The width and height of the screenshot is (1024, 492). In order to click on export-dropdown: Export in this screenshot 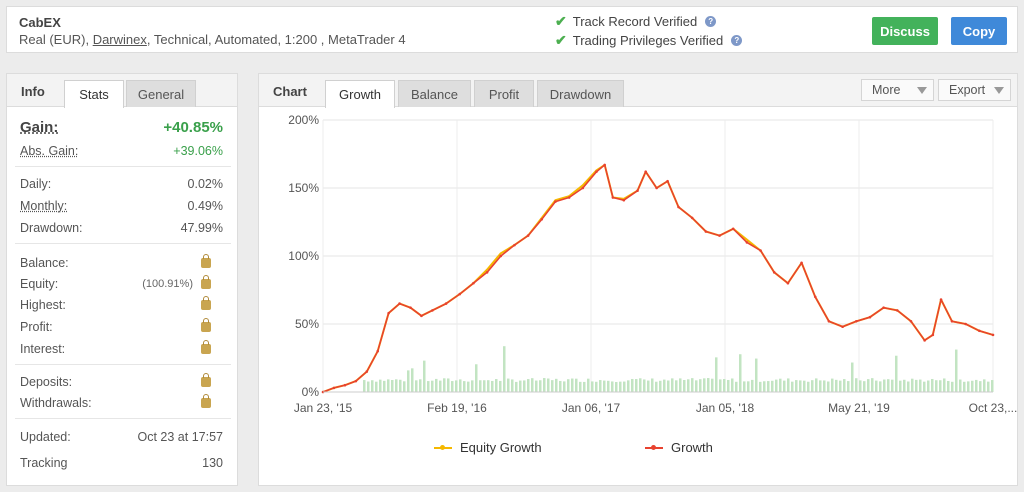, I will do `click(974, 90)`.